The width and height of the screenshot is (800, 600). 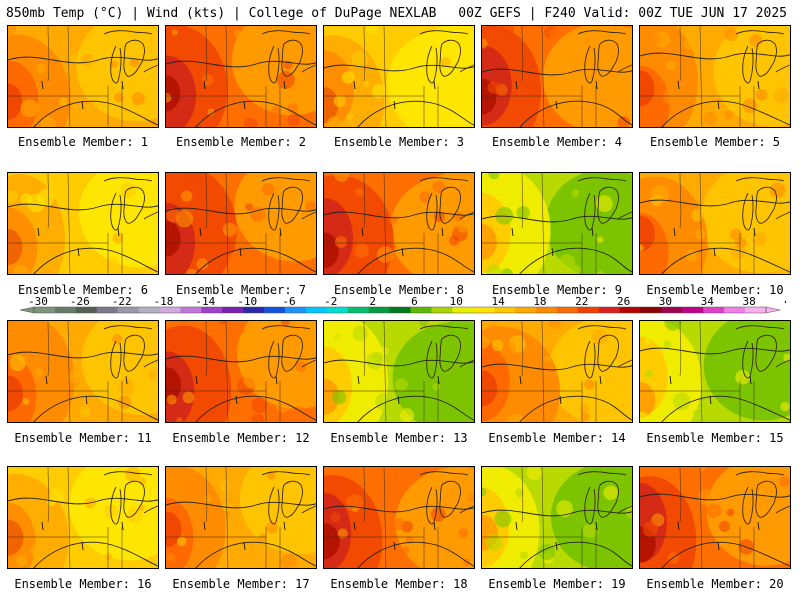 What do you see at coordinates (83, 438) in the screenshot?
I see `ensemble-member-caption: Ensemble Member: 11` at bounding box center [83, 438].